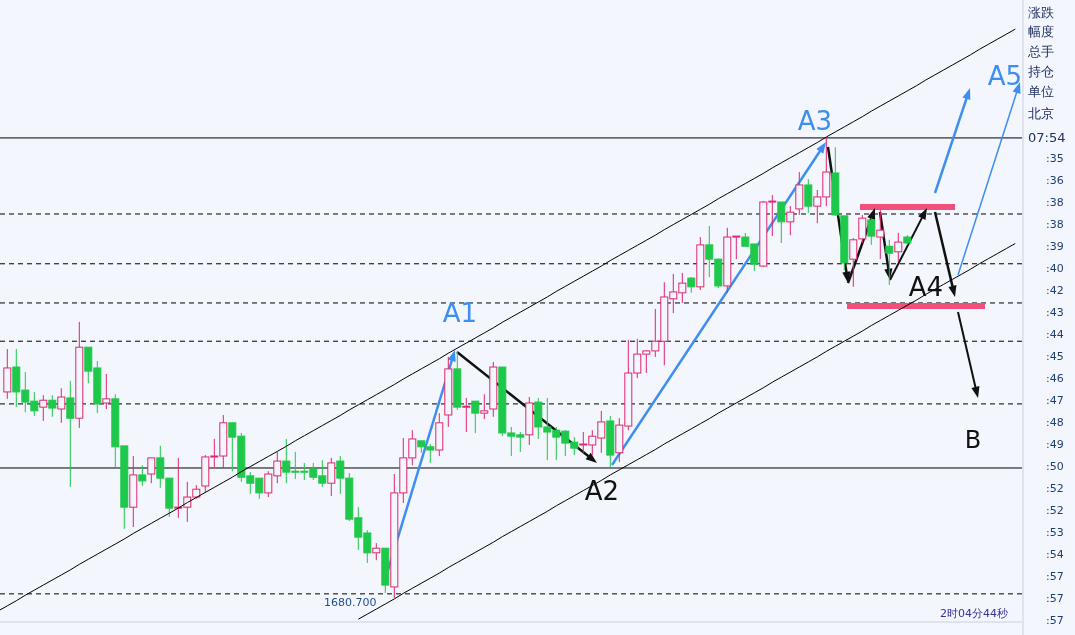 The height and width of the screenshot is (635, 1075). Describe the element at coordinates (460, 313) in the screenshot. I see `annotation: A1` at that location.